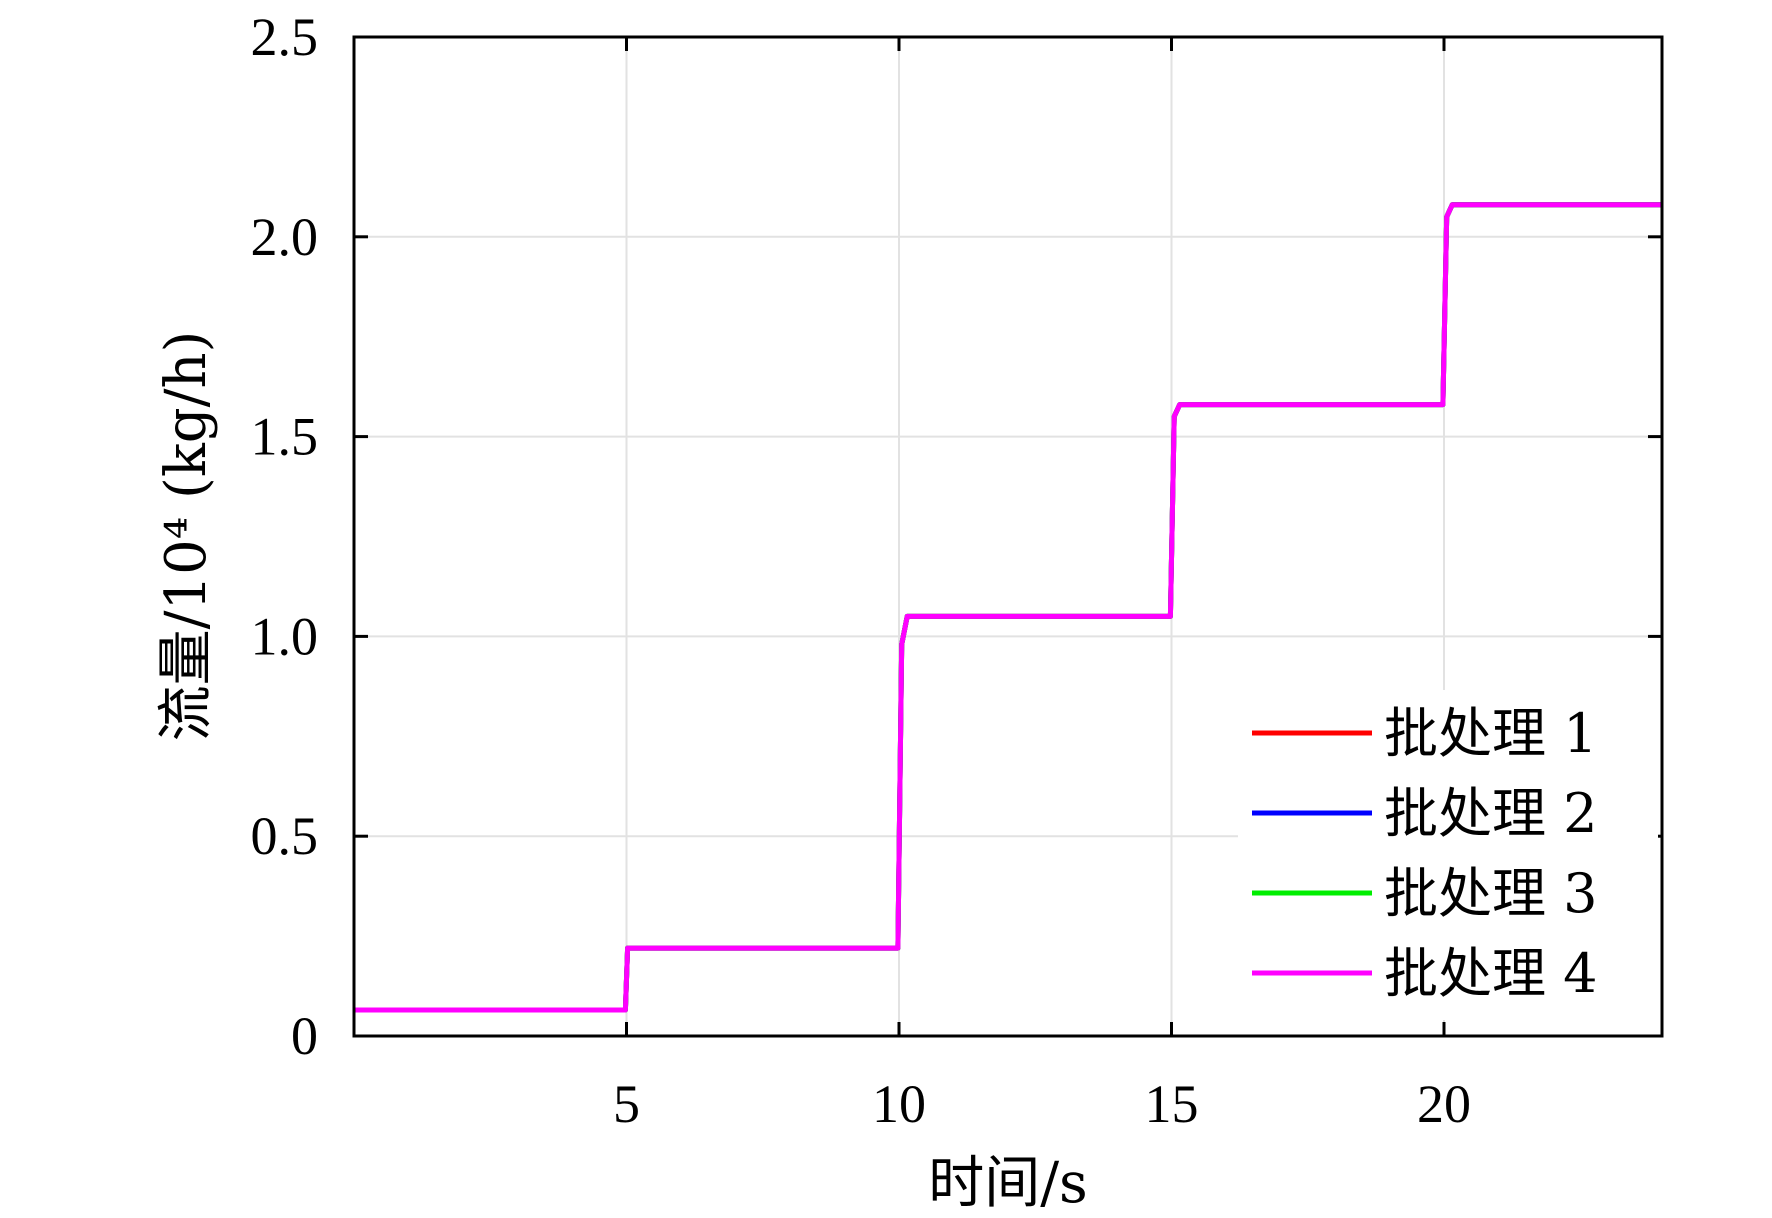 The image size is (1772, 1218). I want to click on x-tick-label: 15, so click(1172, 1104).